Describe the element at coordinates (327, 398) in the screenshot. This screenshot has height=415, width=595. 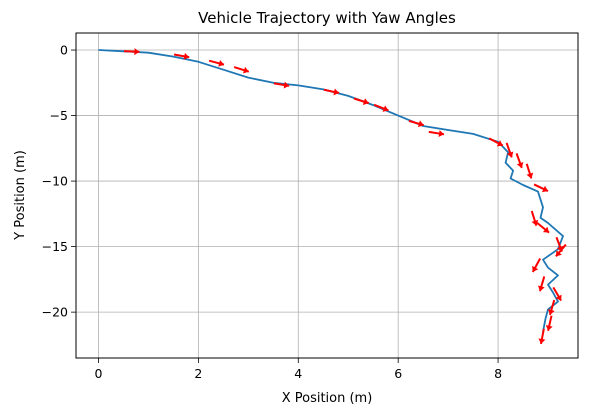
I see `x-axis-label: X Position (m)` at that location.